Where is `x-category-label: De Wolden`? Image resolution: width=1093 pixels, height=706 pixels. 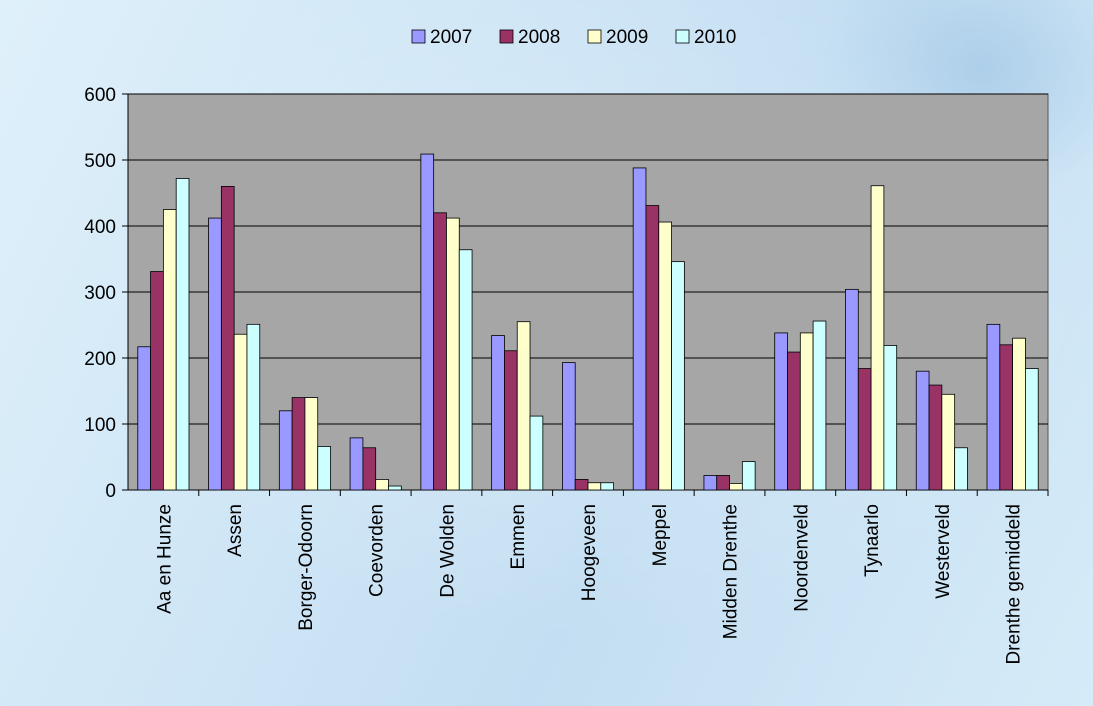 x-category-label: De Wolden is located at coordinates (447, 551).